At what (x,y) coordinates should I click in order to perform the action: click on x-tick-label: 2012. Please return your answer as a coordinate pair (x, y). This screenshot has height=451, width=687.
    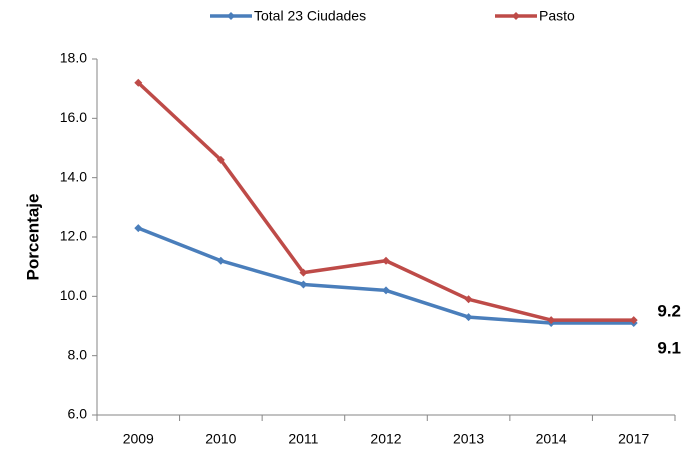
    Looking at the image, I should click on (385, 439).